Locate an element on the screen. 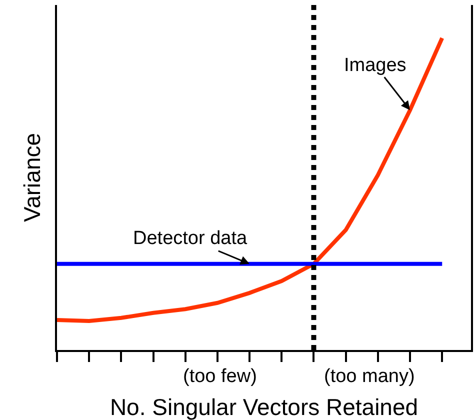  y-axis-title: Variance is located at coordinates (31, 177).